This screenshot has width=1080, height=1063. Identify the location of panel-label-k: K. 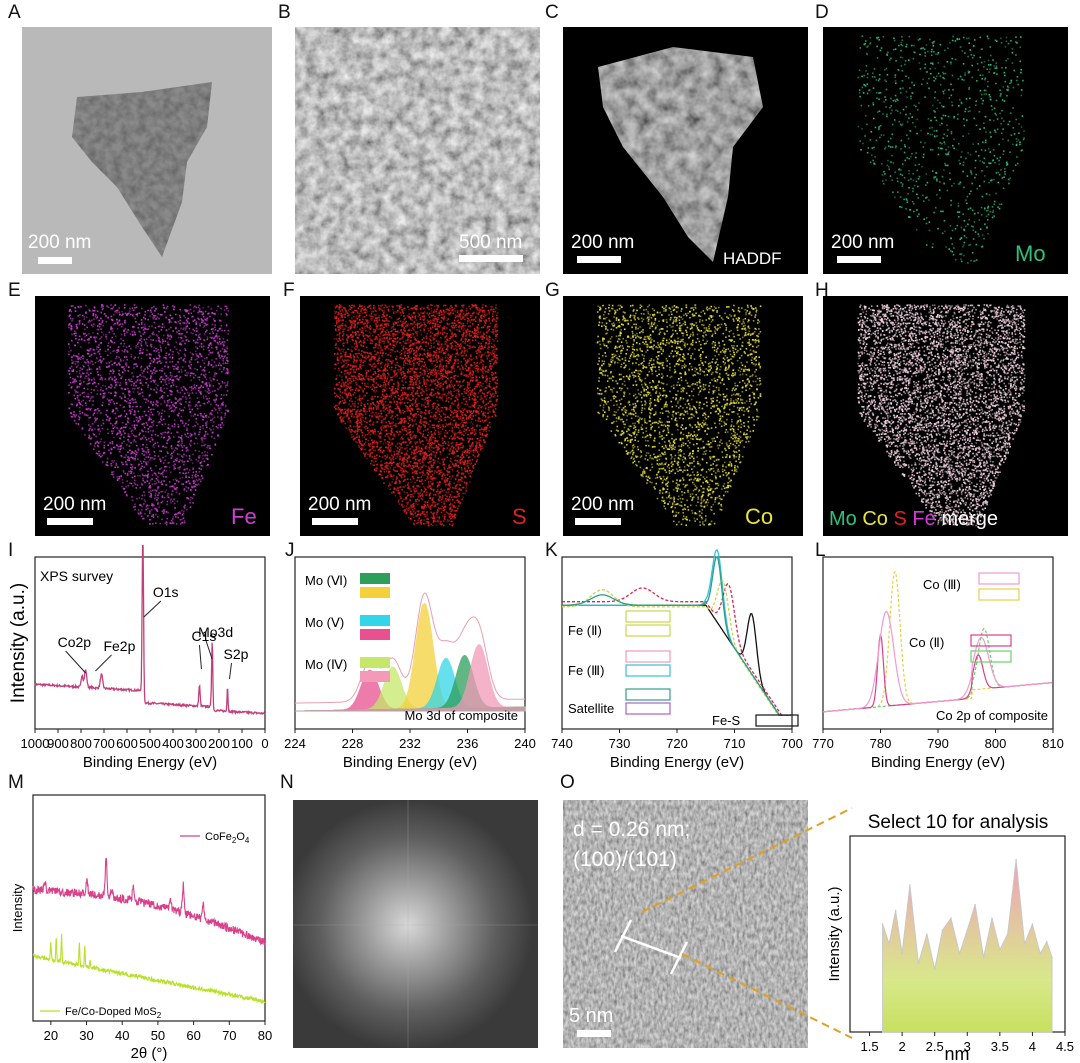
(551, 550).